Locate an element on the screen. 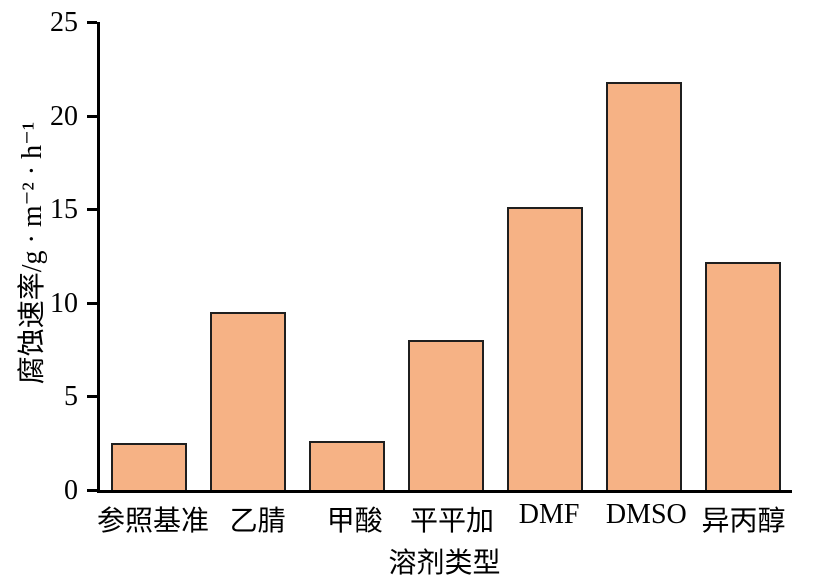 Image resolution: width=816 pixels, height=583 pixels. x-tick-label-甲酸: 甲酸 is located at coordinates (354, 521).